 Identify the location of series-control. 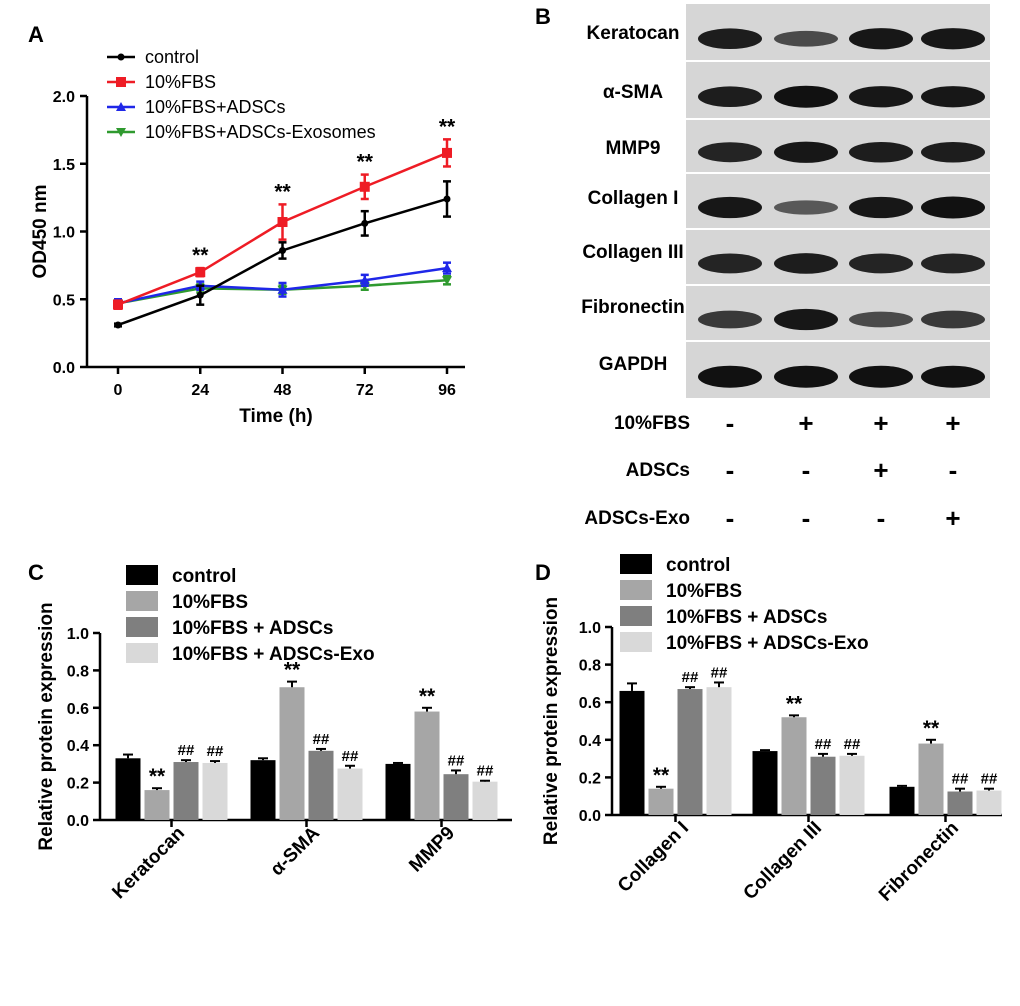
(282, 254).